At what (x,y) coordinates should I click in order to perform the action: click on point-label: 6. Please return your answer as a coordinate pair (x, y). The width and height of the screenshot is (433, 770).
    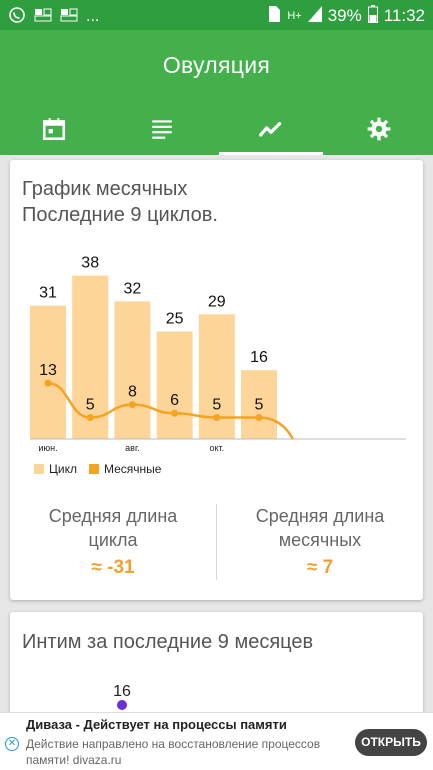
    Looking at the image, I should click on (174, 400).